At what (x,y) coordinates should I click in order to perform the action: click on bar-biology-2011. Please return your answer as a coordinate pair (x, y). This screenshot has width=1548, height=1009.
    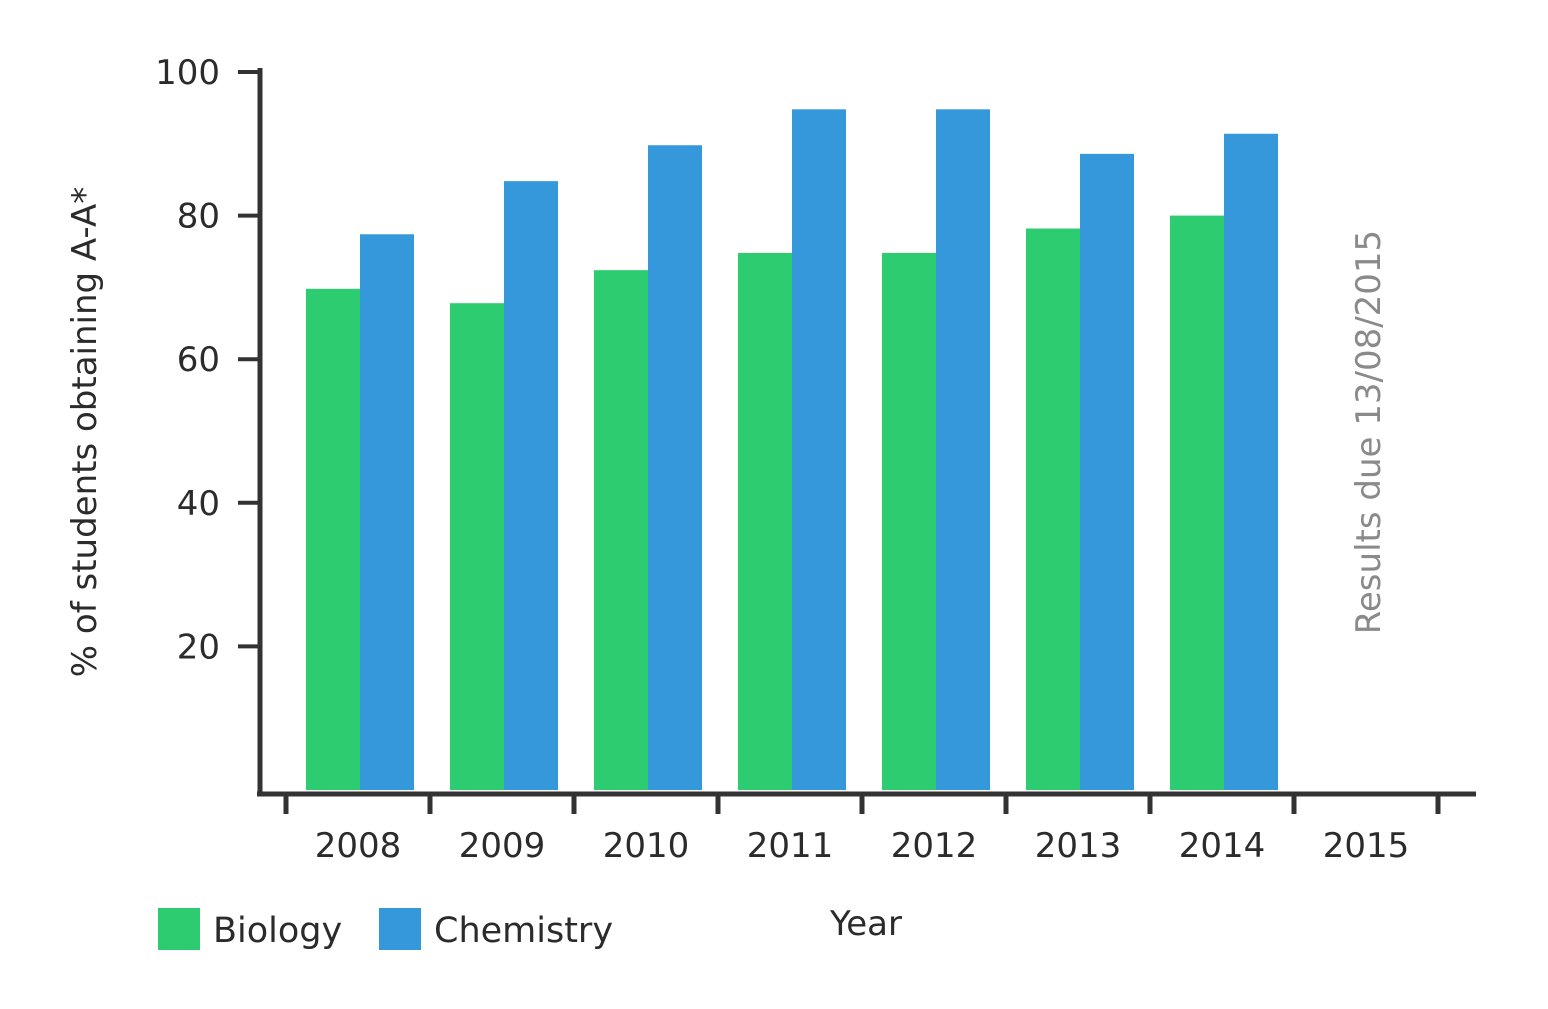
    Looking at the image, I should click on (765, 521).